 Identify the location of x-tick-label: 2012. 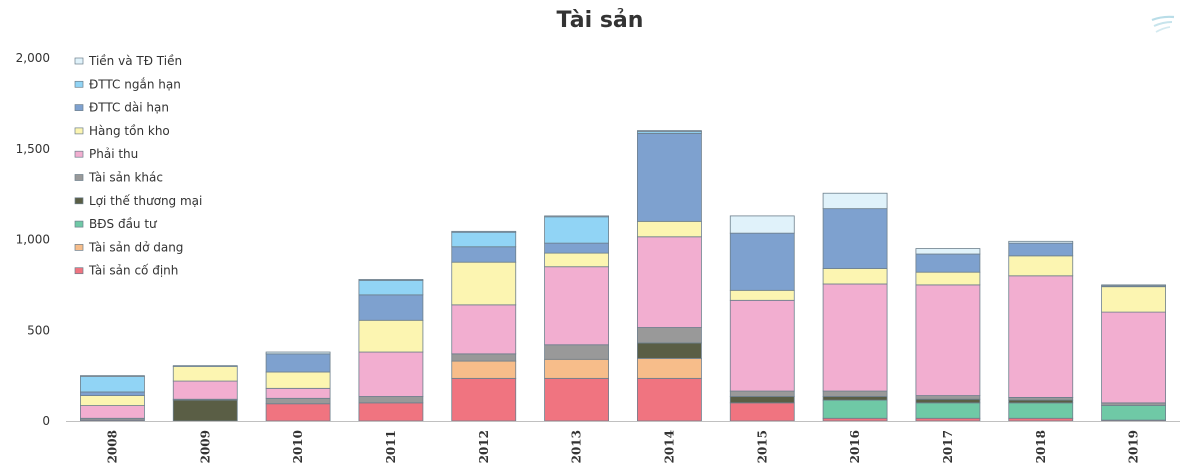
(484, 446).